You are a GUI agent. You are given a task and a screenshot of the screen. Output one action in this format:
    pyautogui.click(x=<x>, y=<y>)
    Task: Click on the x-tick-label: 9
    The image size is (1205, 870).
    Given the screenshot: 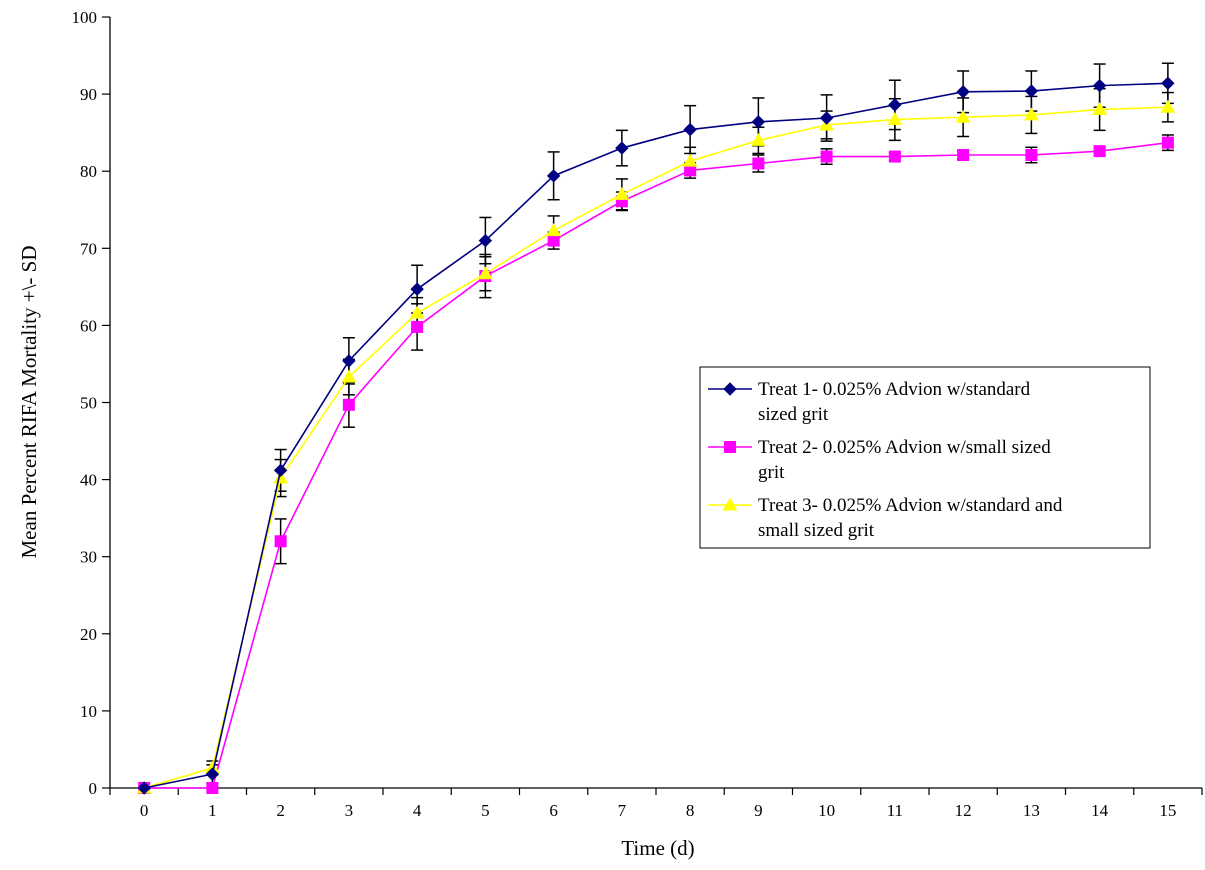 What is the action you would take?
    pyautogui.click(x=758, y=810)
    